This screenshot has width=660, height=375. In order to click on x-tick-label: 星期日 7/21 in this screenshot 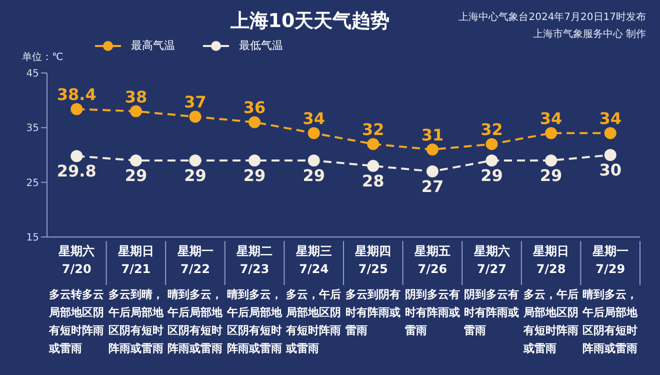, I will do `click(135, 260)`.